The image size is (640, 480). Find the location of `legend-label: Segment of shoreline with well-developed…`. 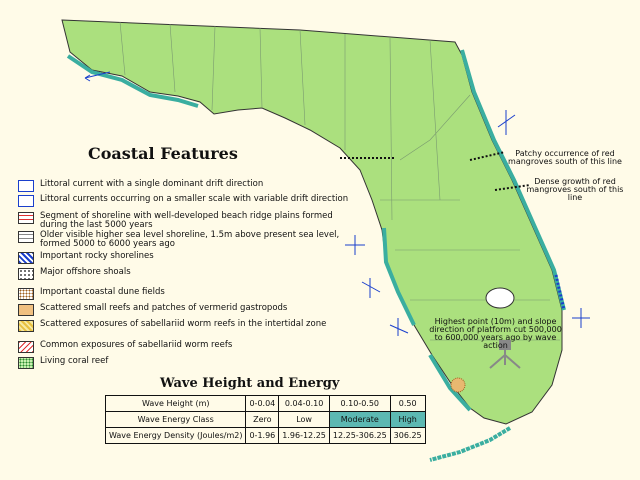

legend-label: Segment of shoreline with well-developed… is located at coordinates (186, 220).